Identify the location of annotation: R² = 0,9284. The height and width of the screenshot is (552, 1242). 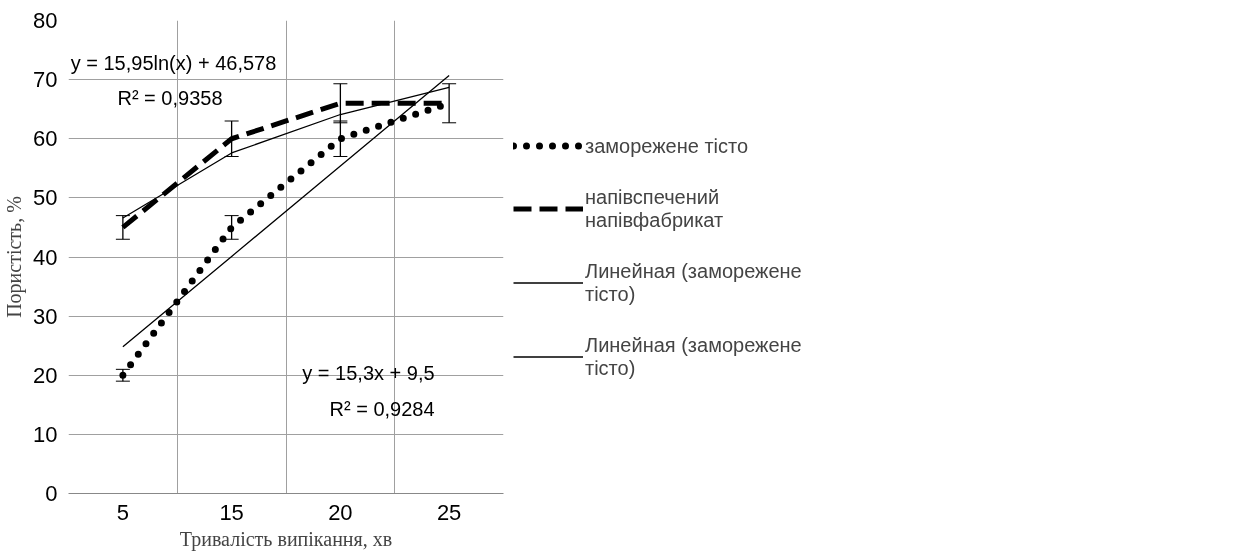
(382, 408).